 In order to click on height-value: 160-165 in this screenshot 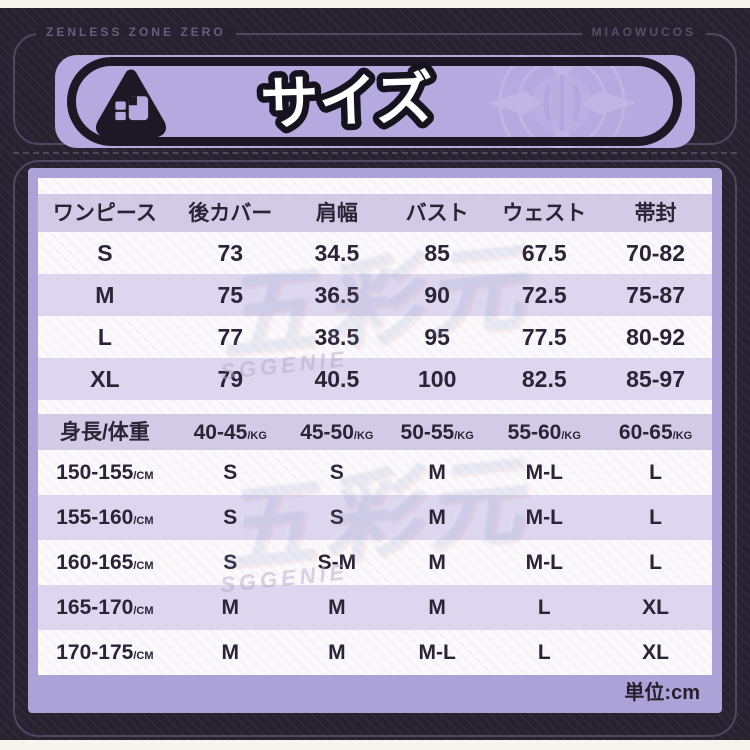, I will do `click(95, 562)`.